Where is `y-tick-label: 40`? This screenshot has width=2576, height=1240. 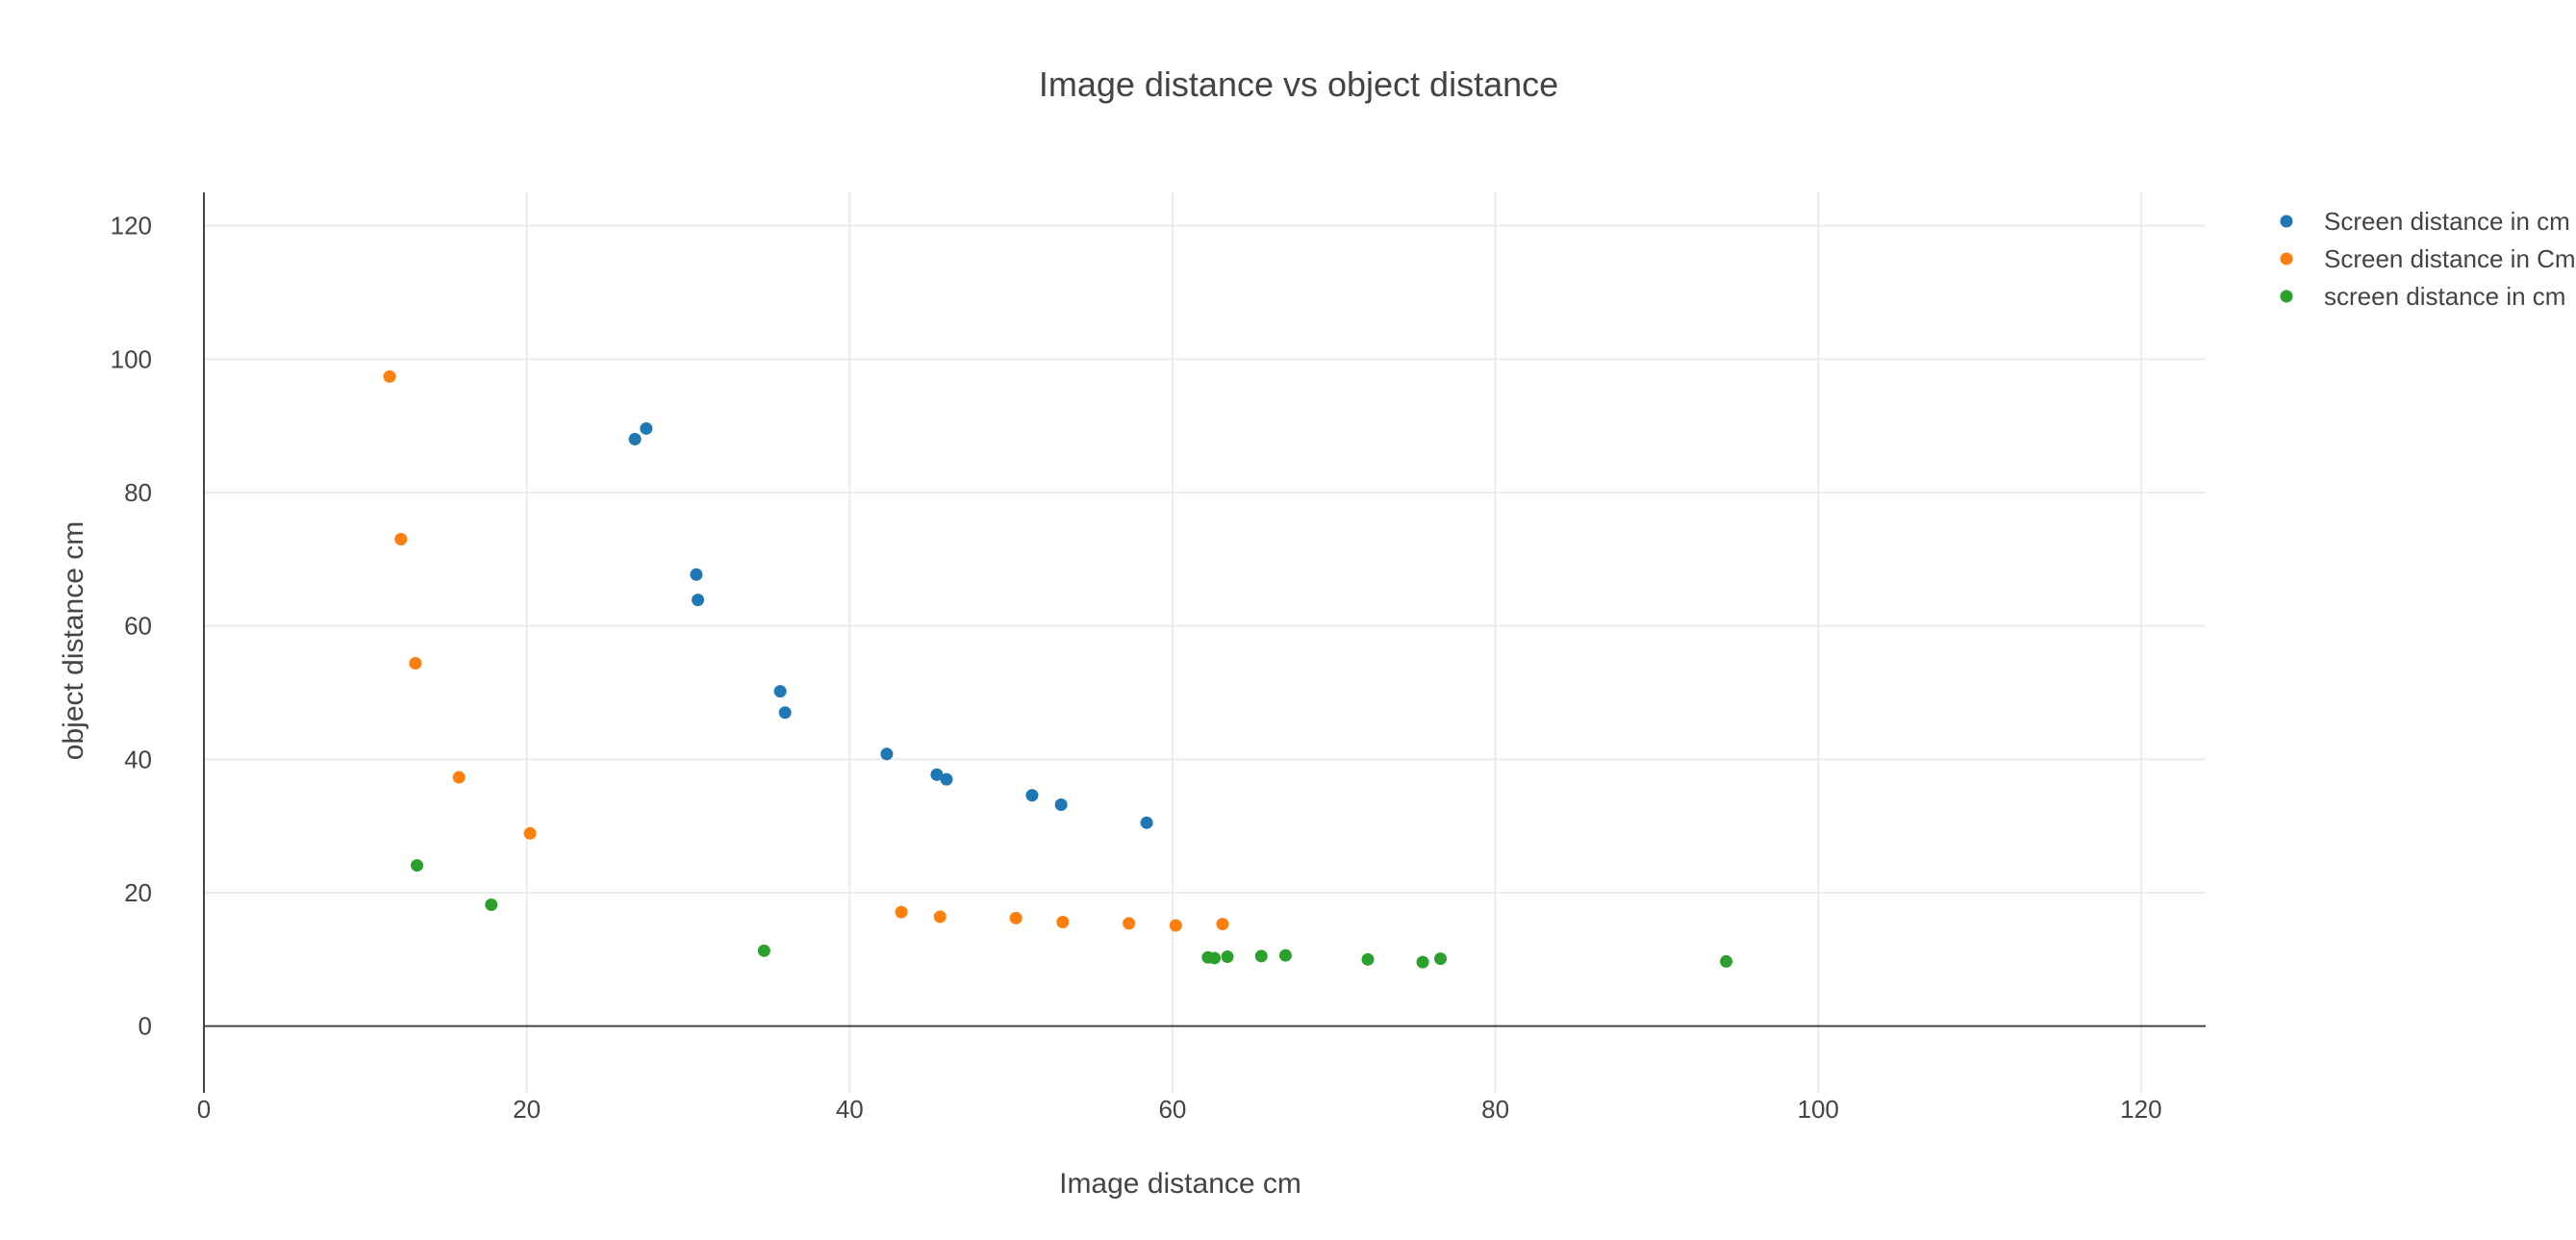
y-tick-label: 40 is located at coordinates (138, 759).